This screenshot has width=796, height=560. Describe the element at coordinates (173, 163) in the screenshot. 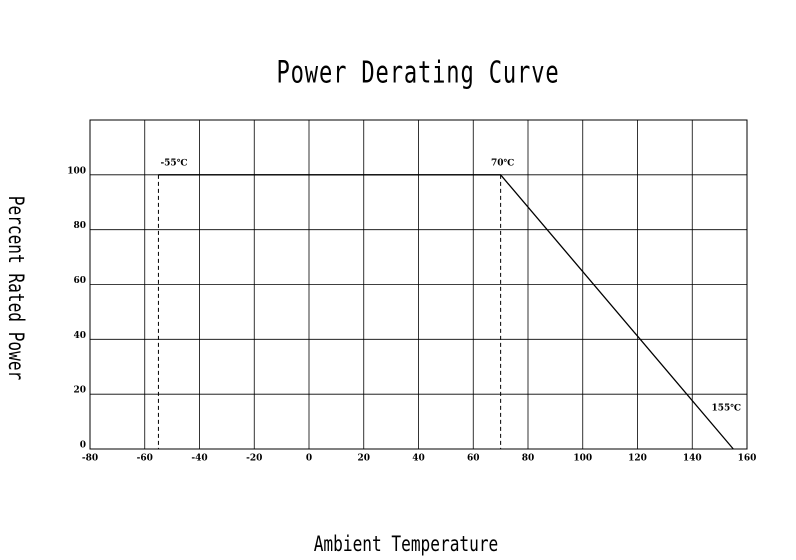

I see `annotation: -55℃` at that location.